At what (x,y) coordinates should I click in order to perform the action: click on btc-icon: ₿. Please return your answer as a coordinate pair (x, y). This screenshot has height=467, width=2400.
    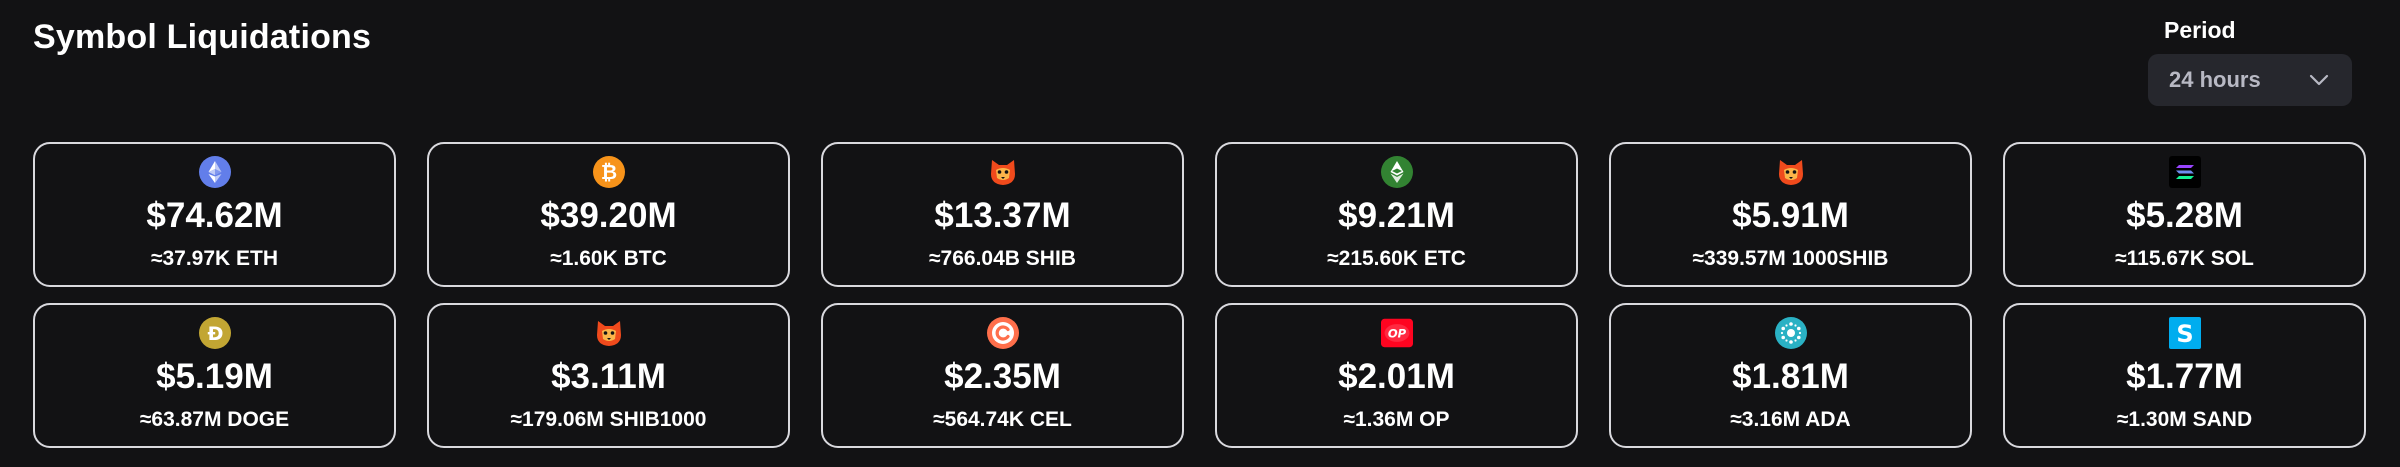
    Looking at the image, I should click on (608, 172).